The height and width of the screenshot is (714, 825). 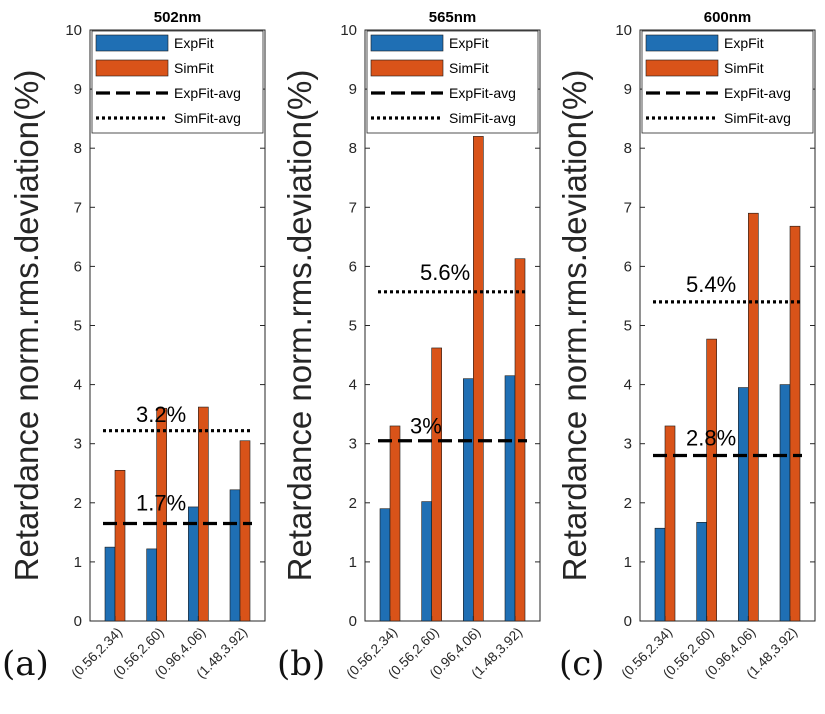 I want to click on avg-annotation: 3.2%, so click(x=161, y=414).